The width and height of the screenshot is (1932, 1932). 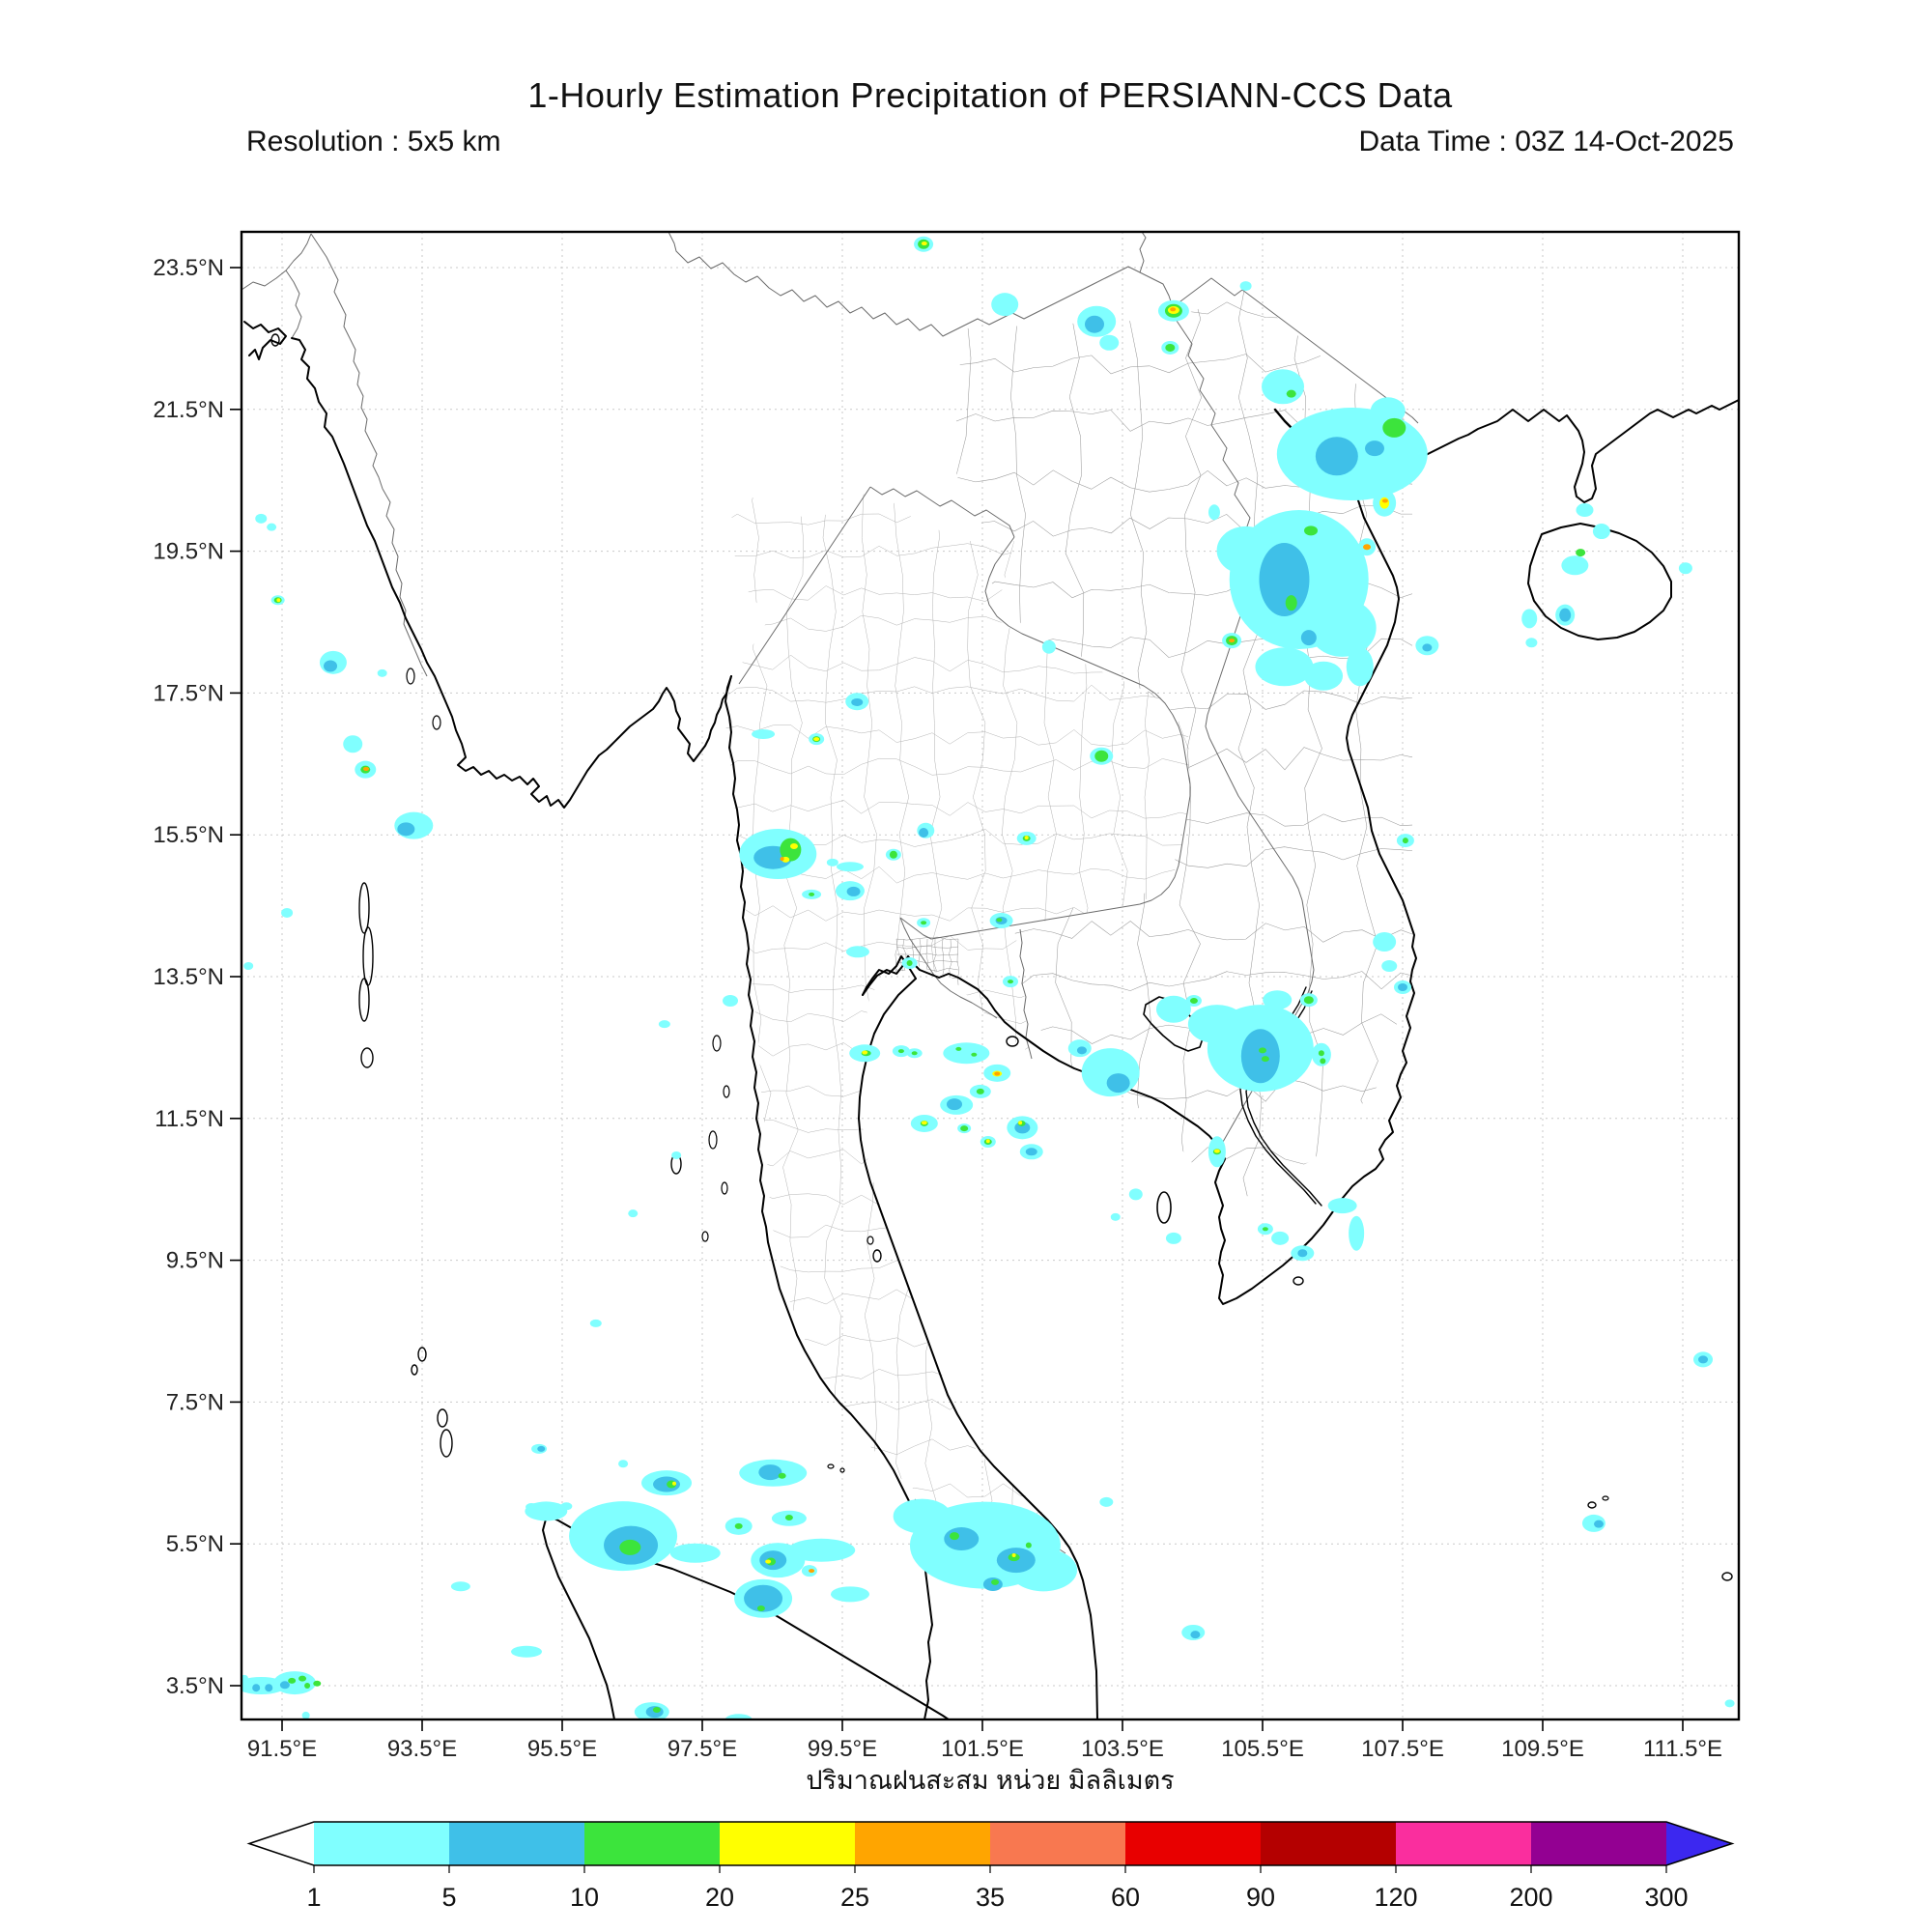 I want to click on x-tick-label: 95.5°E, so click(x=562, y=1749).